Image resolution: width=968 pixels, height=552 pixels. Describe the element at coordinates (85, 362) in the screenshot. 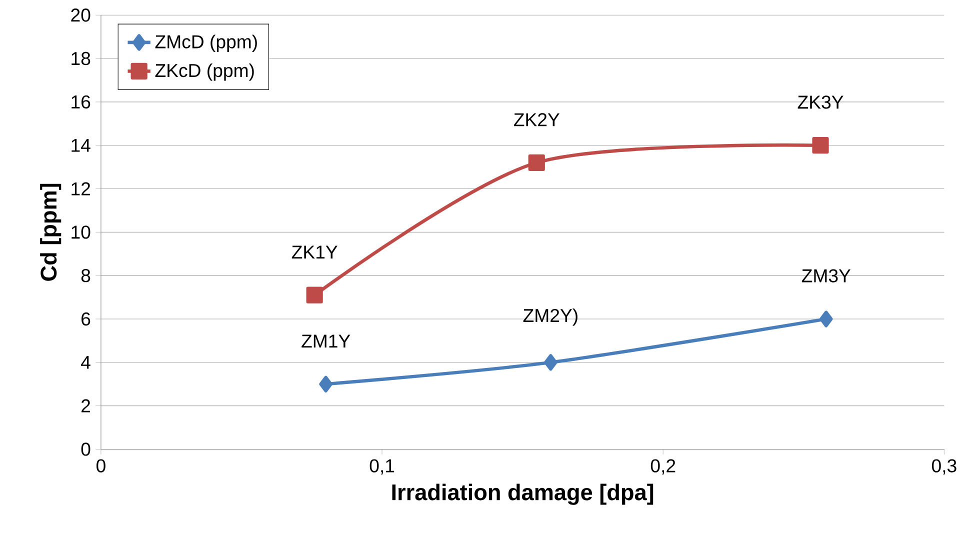

I see `y-tick-label: 4` at that location.